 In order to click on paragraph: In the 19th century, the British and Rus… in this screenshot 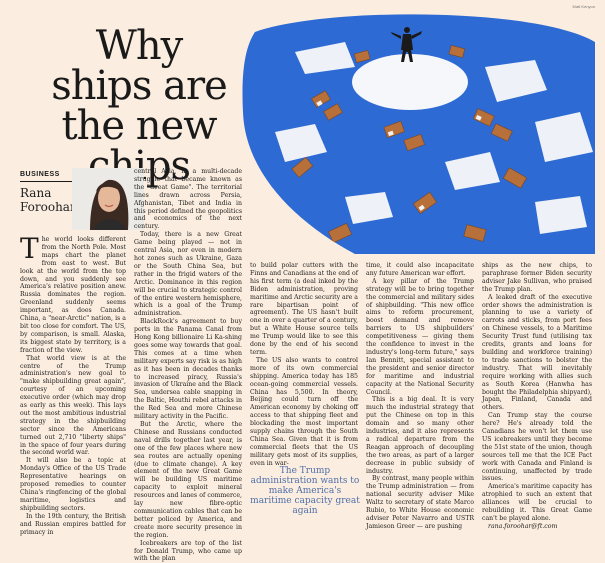, I will do `click(73, 524)`.